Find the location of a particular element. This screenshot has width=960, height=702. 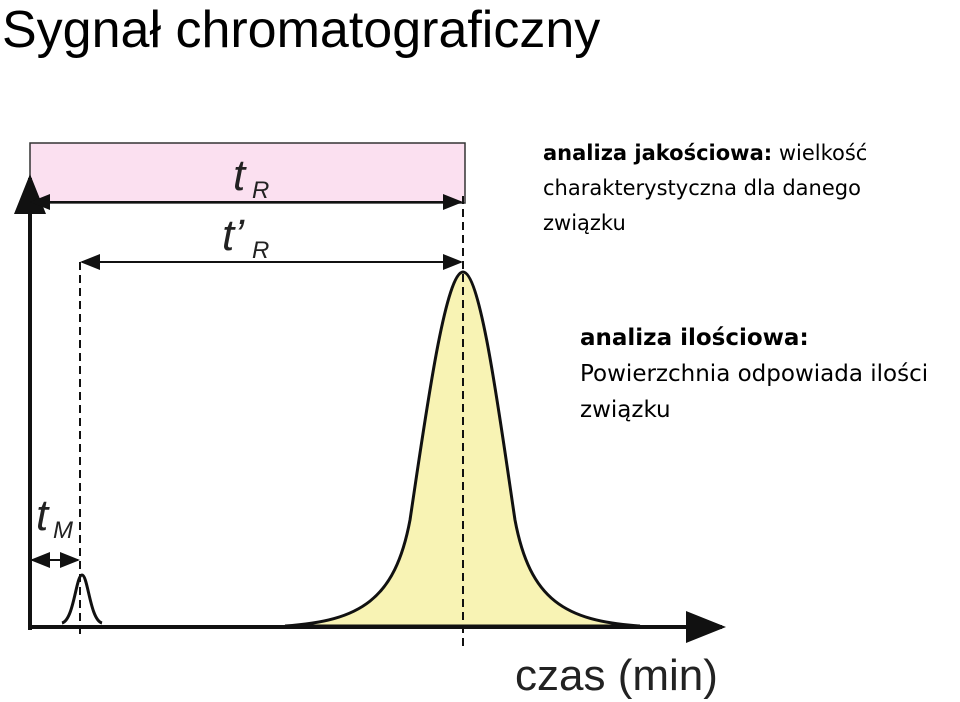

axis-label: czas (min) is located at coordinates (616, 675).